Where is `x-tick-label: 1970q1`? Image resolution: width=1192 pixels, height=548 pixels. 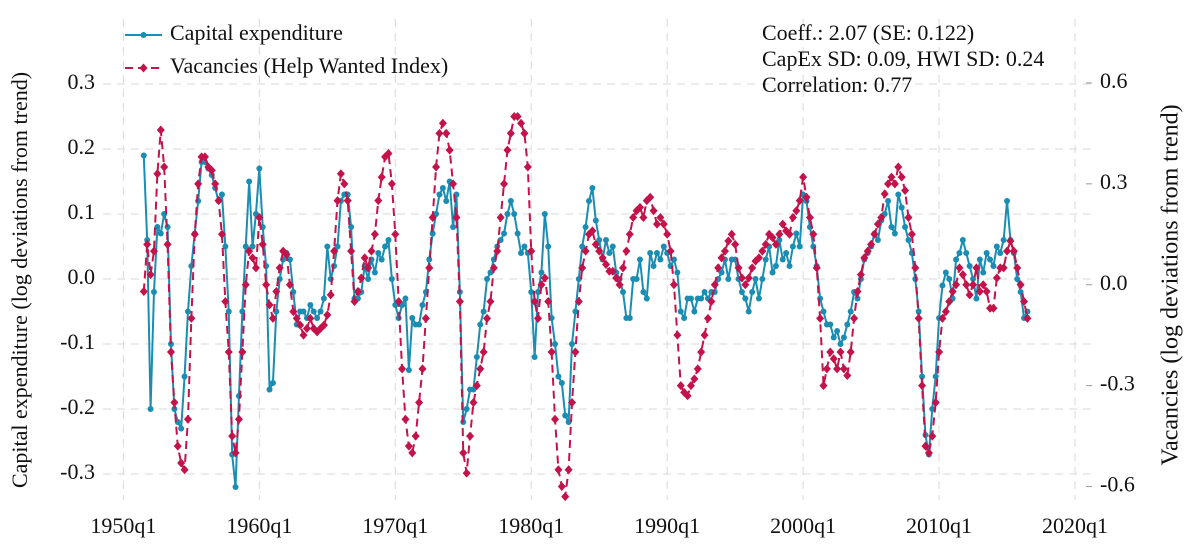 x-tick-label: 1970q1 is located at coordinates (395, 525).